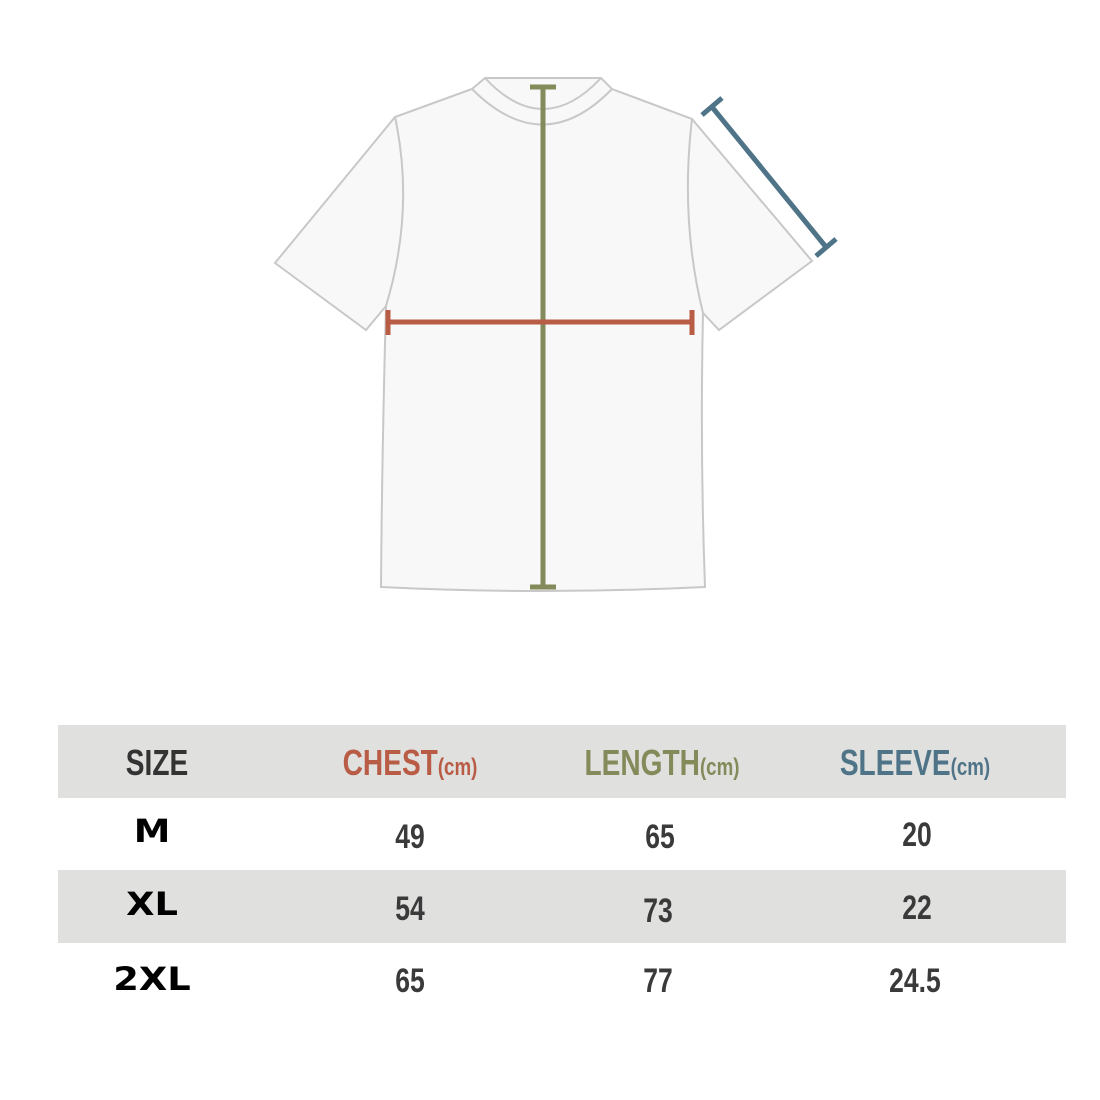 The height and width of the screenshot is (1100, 1100). I want to click on header-sleeve: SLEEVE(cm), so click(914, 763).